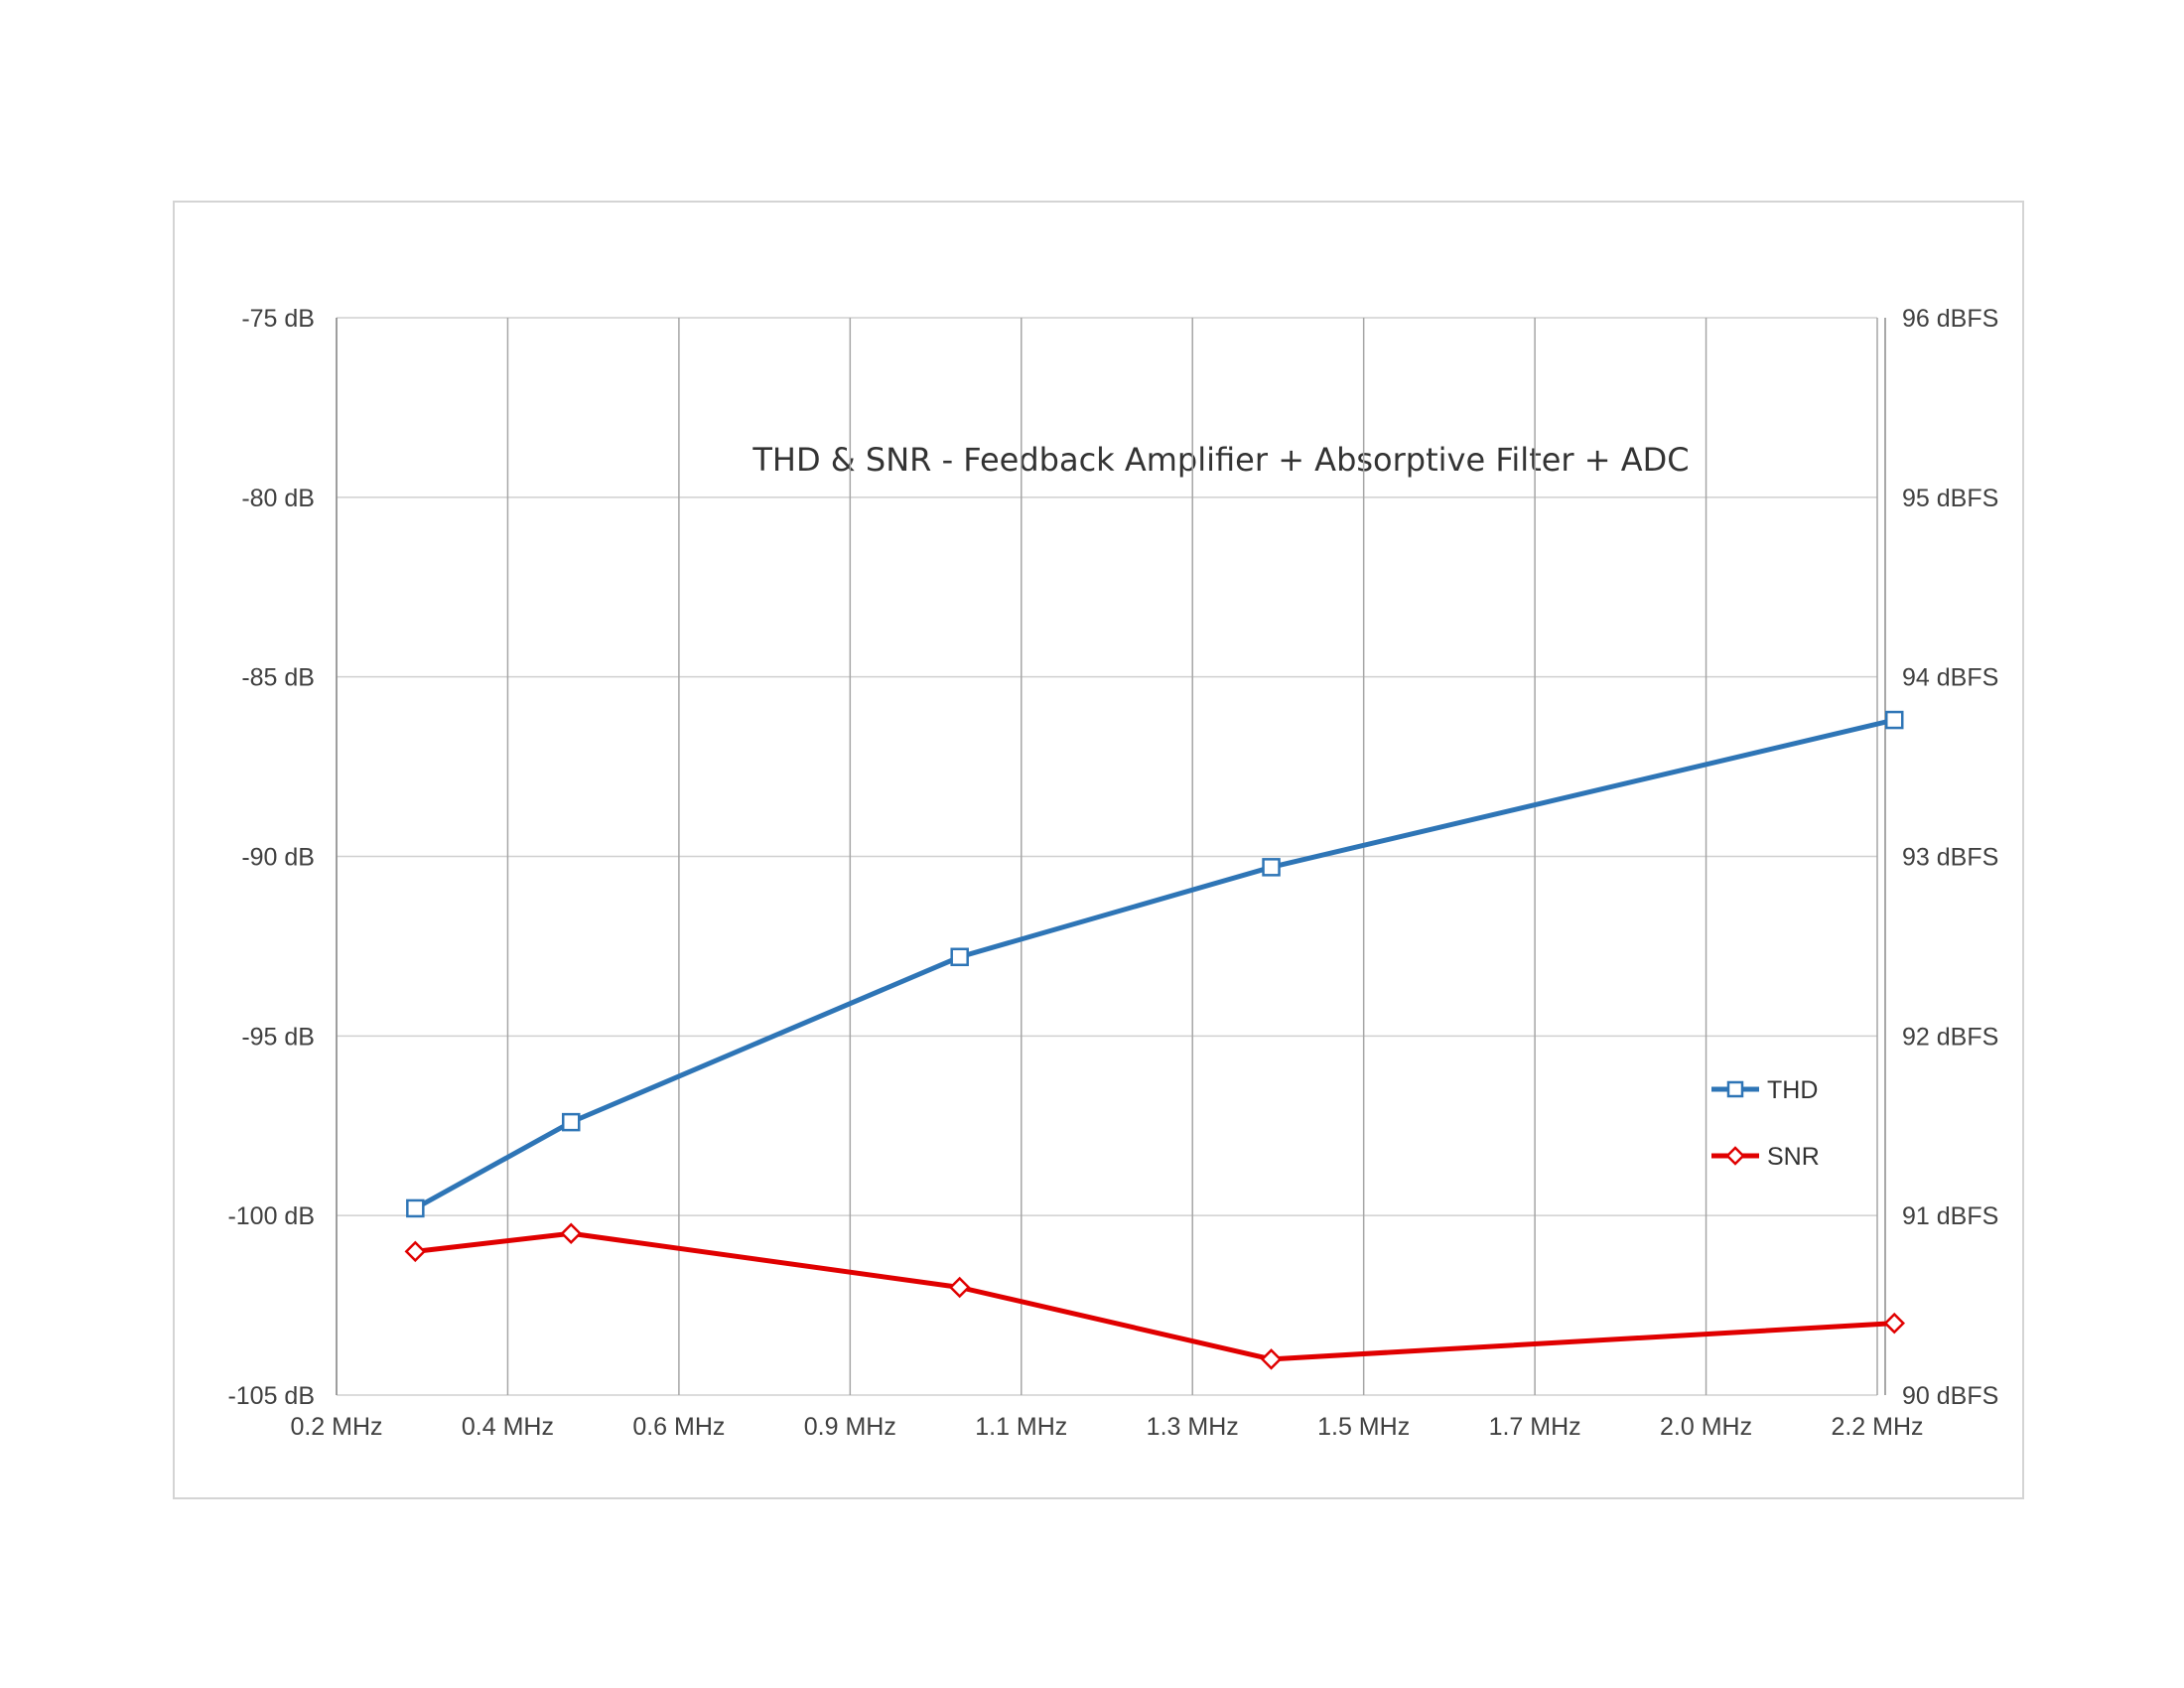  What do you see at coordinates (508, 1427) in the screenshot?
I see `x-tick-label: 0.4 MHz` at bounding box center [508, 1427].